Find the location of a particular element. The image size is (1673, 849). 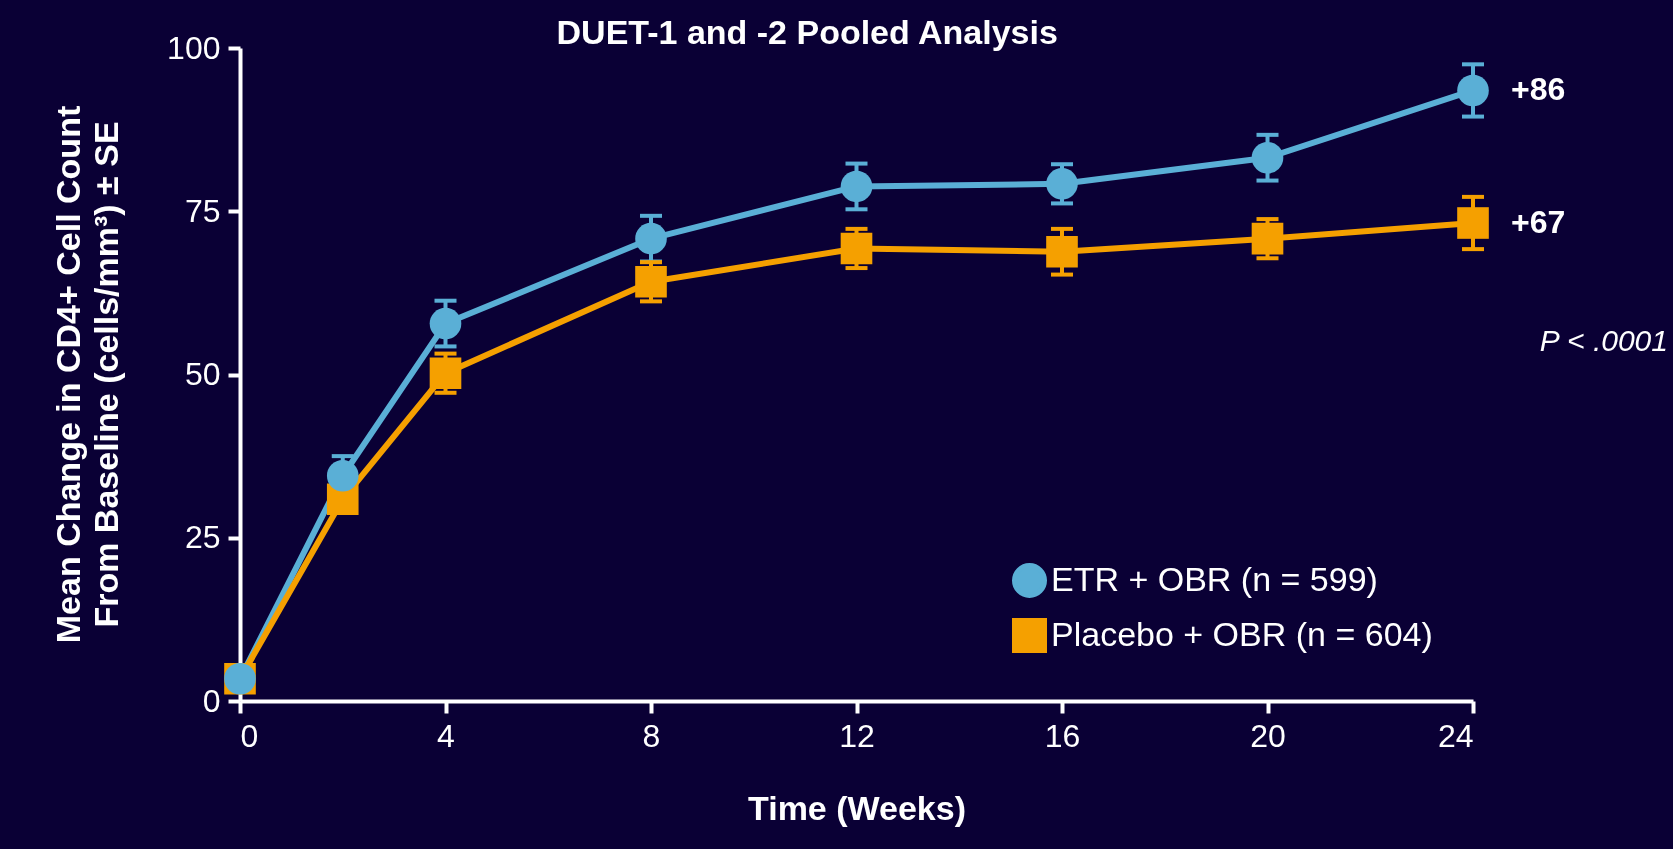

x-tick-label: 12 is located at coordinates (857, 735).